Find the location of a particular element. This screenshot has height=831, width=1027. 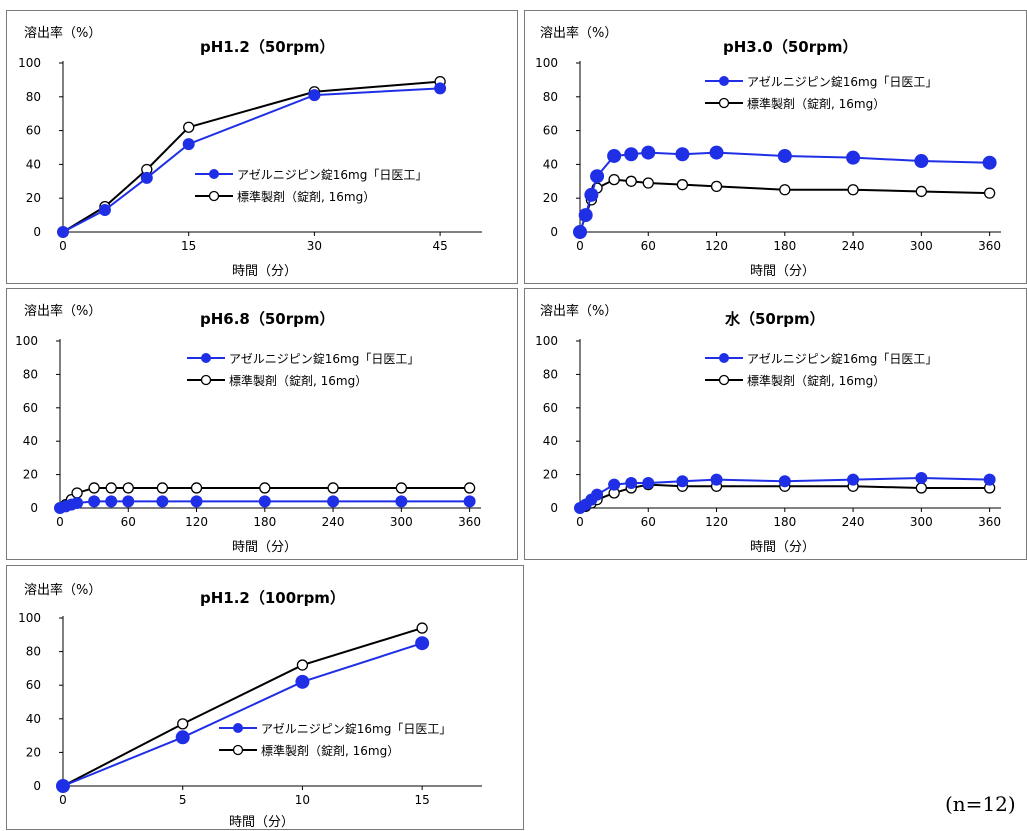

sample-size-note: (n=12) is located at coordinates (980, 804).